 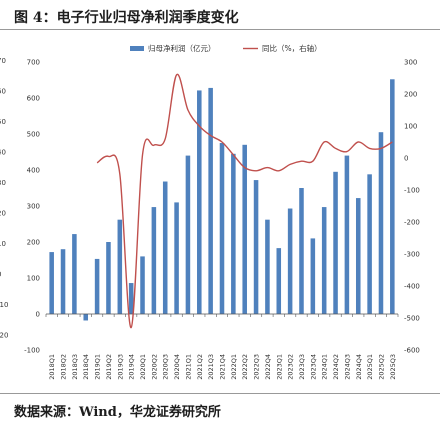 I want to click on x-tick-label: 2021Q4, so click(x=223, y=367).